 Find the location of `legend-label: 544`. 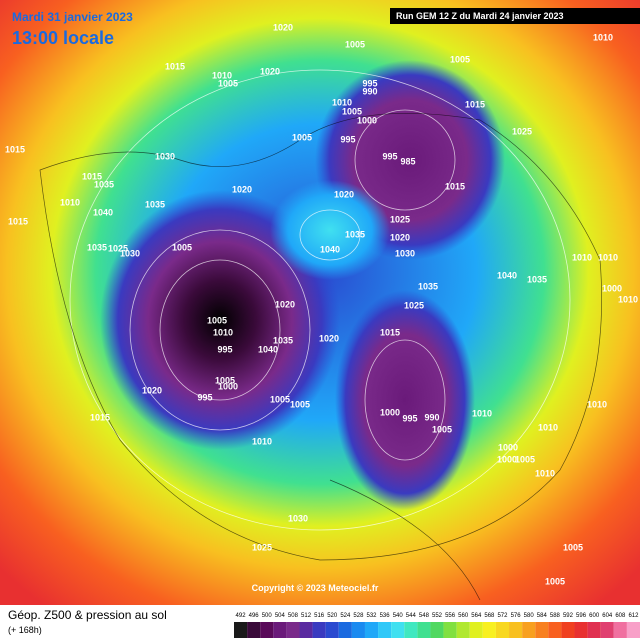

legend-label: 544 is located at coordinates (411, 616).